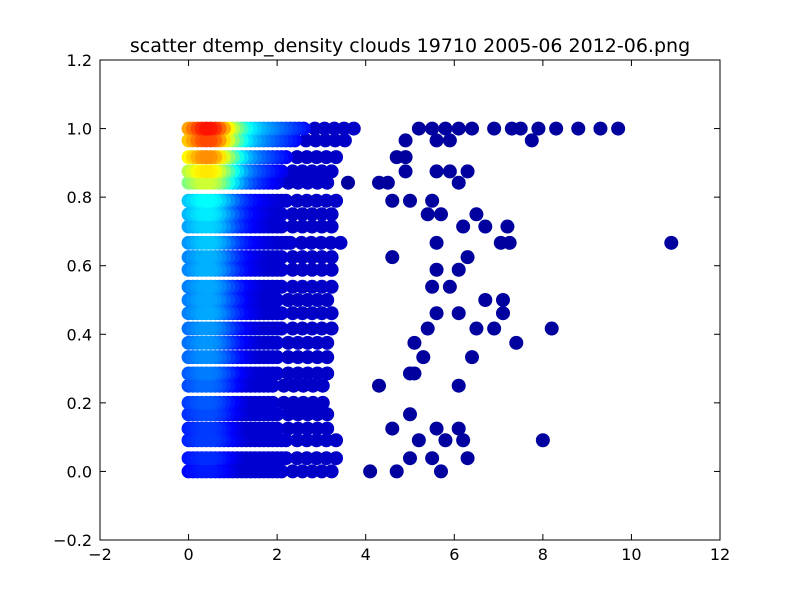 This screenshot has width=800, height=600. I want to click on y-tick-label: 1.0, so click(79, 129).